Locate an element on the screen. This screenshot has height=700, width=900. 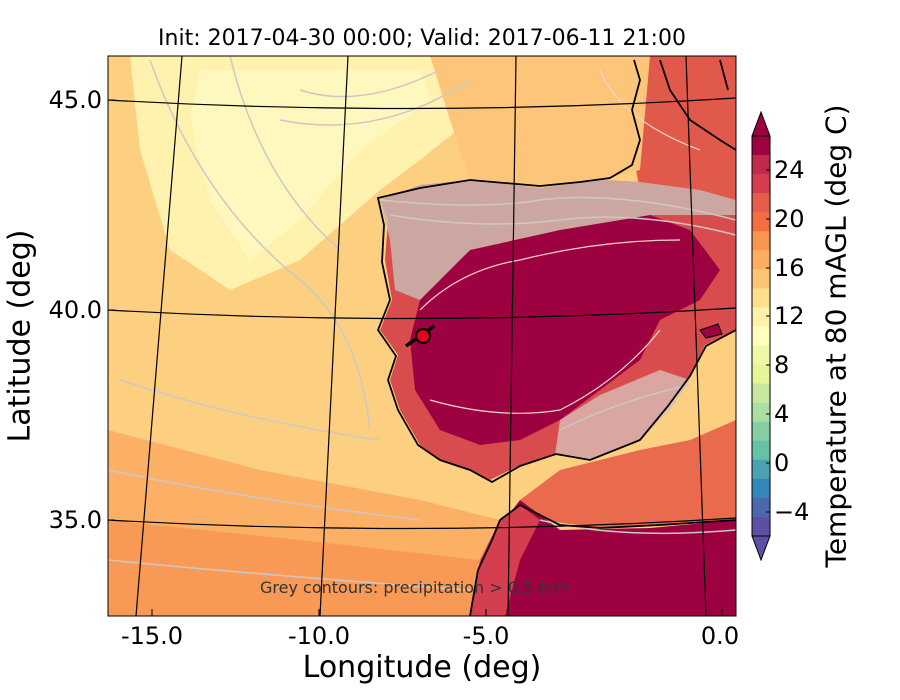
north-africa-coast is located at coordinates (505, 560).